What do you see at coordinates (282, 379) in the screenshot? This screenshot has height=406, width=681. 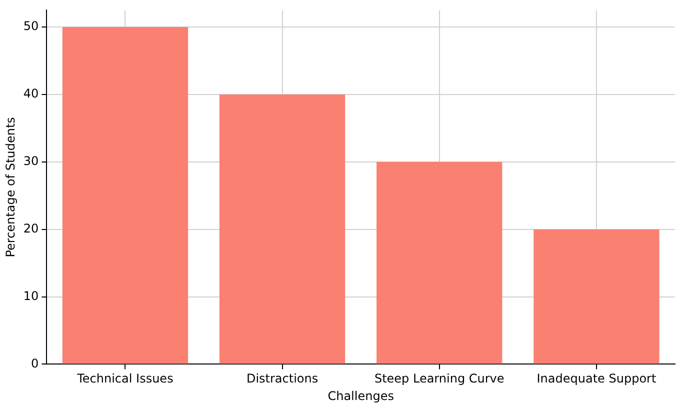 I see `x-tick-label: Distractions` at bounding box center [282, 379].